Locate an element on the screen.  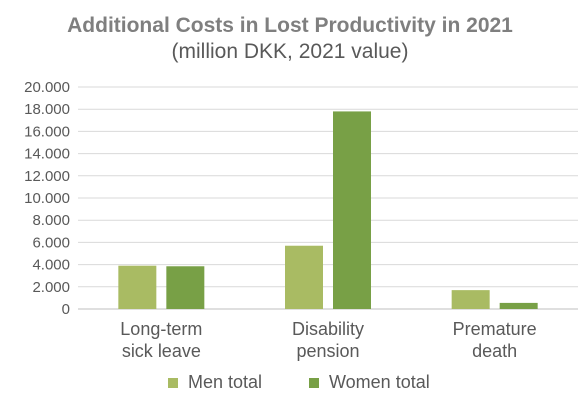
y-tick-label: 6.000 is located at coordinates (51, 242).